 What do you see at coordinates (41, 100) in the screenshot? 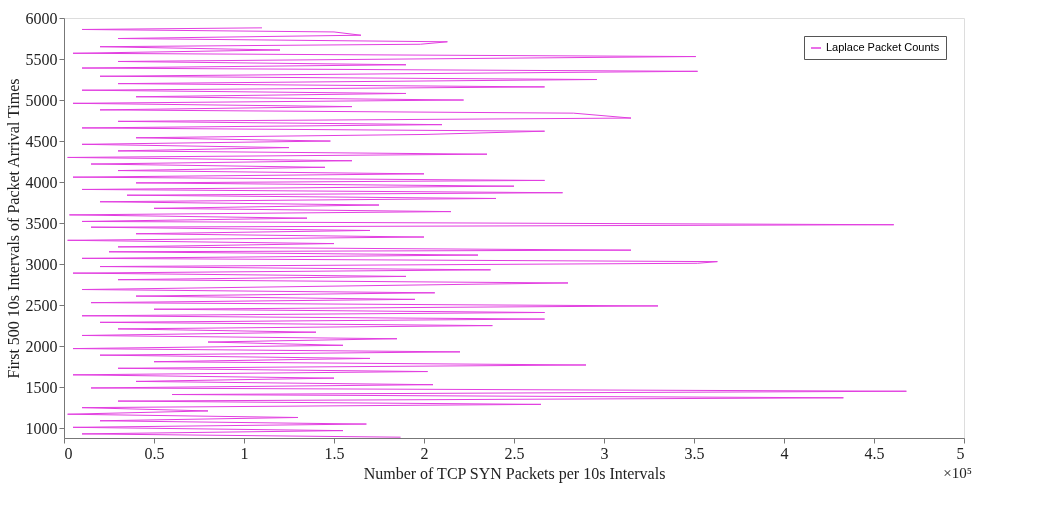
I see `y-tick-label: 5000` at bounding box center [41, 100].